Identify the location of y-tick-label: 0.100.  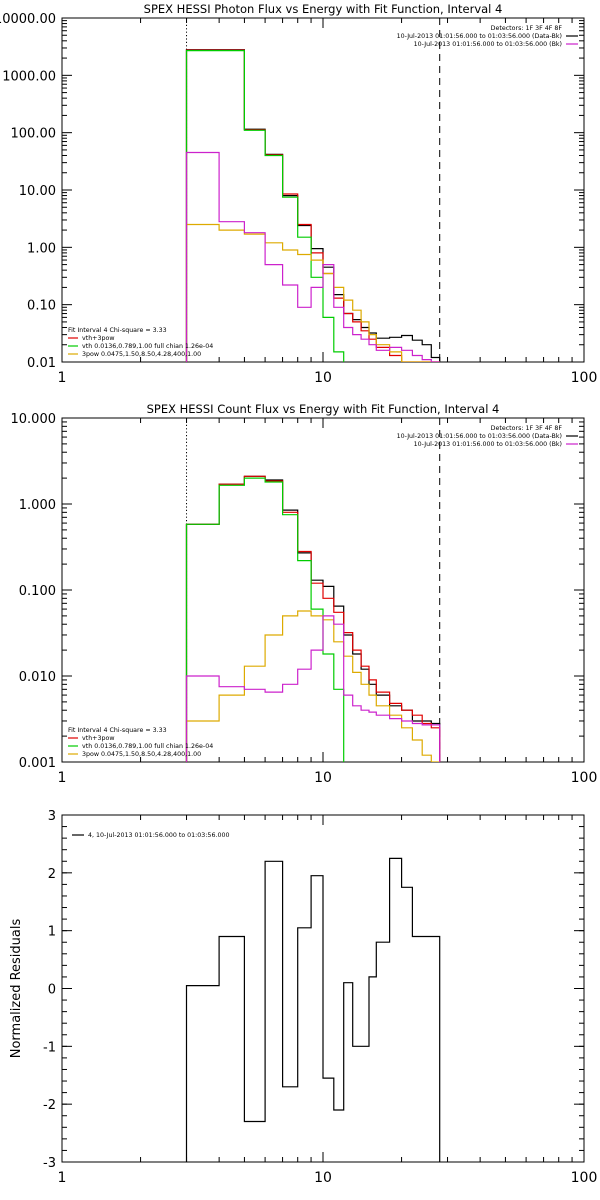
(37, 591).